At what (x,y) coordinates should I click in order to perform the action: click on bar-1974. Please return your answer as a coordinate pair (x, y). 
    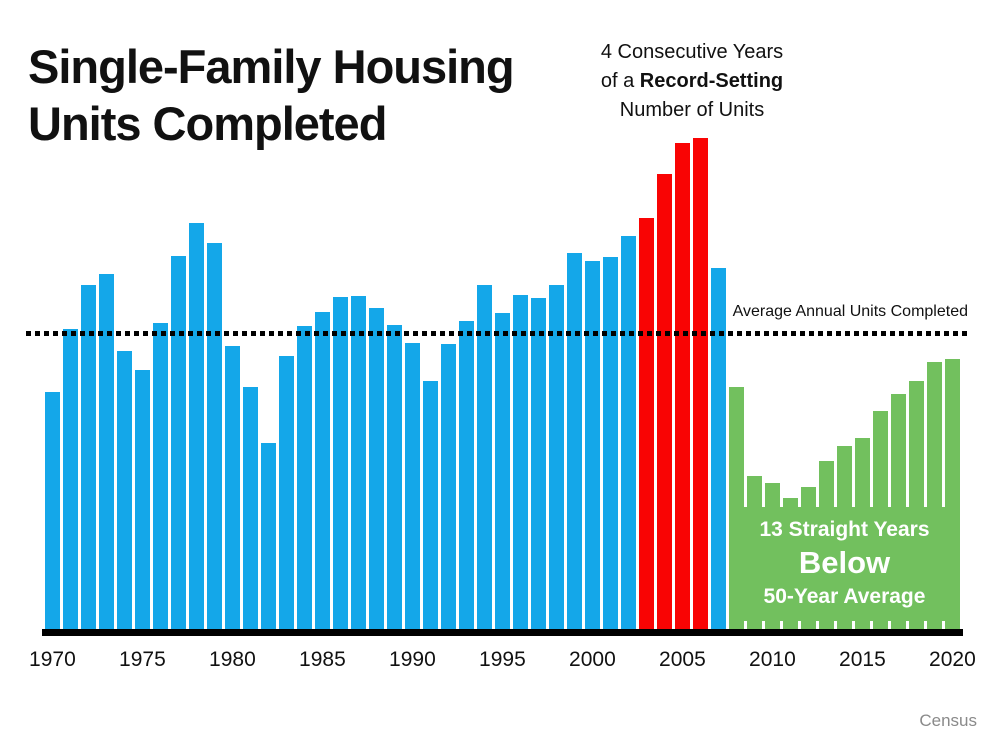
    Looking at the image, I should click on (124, 492).